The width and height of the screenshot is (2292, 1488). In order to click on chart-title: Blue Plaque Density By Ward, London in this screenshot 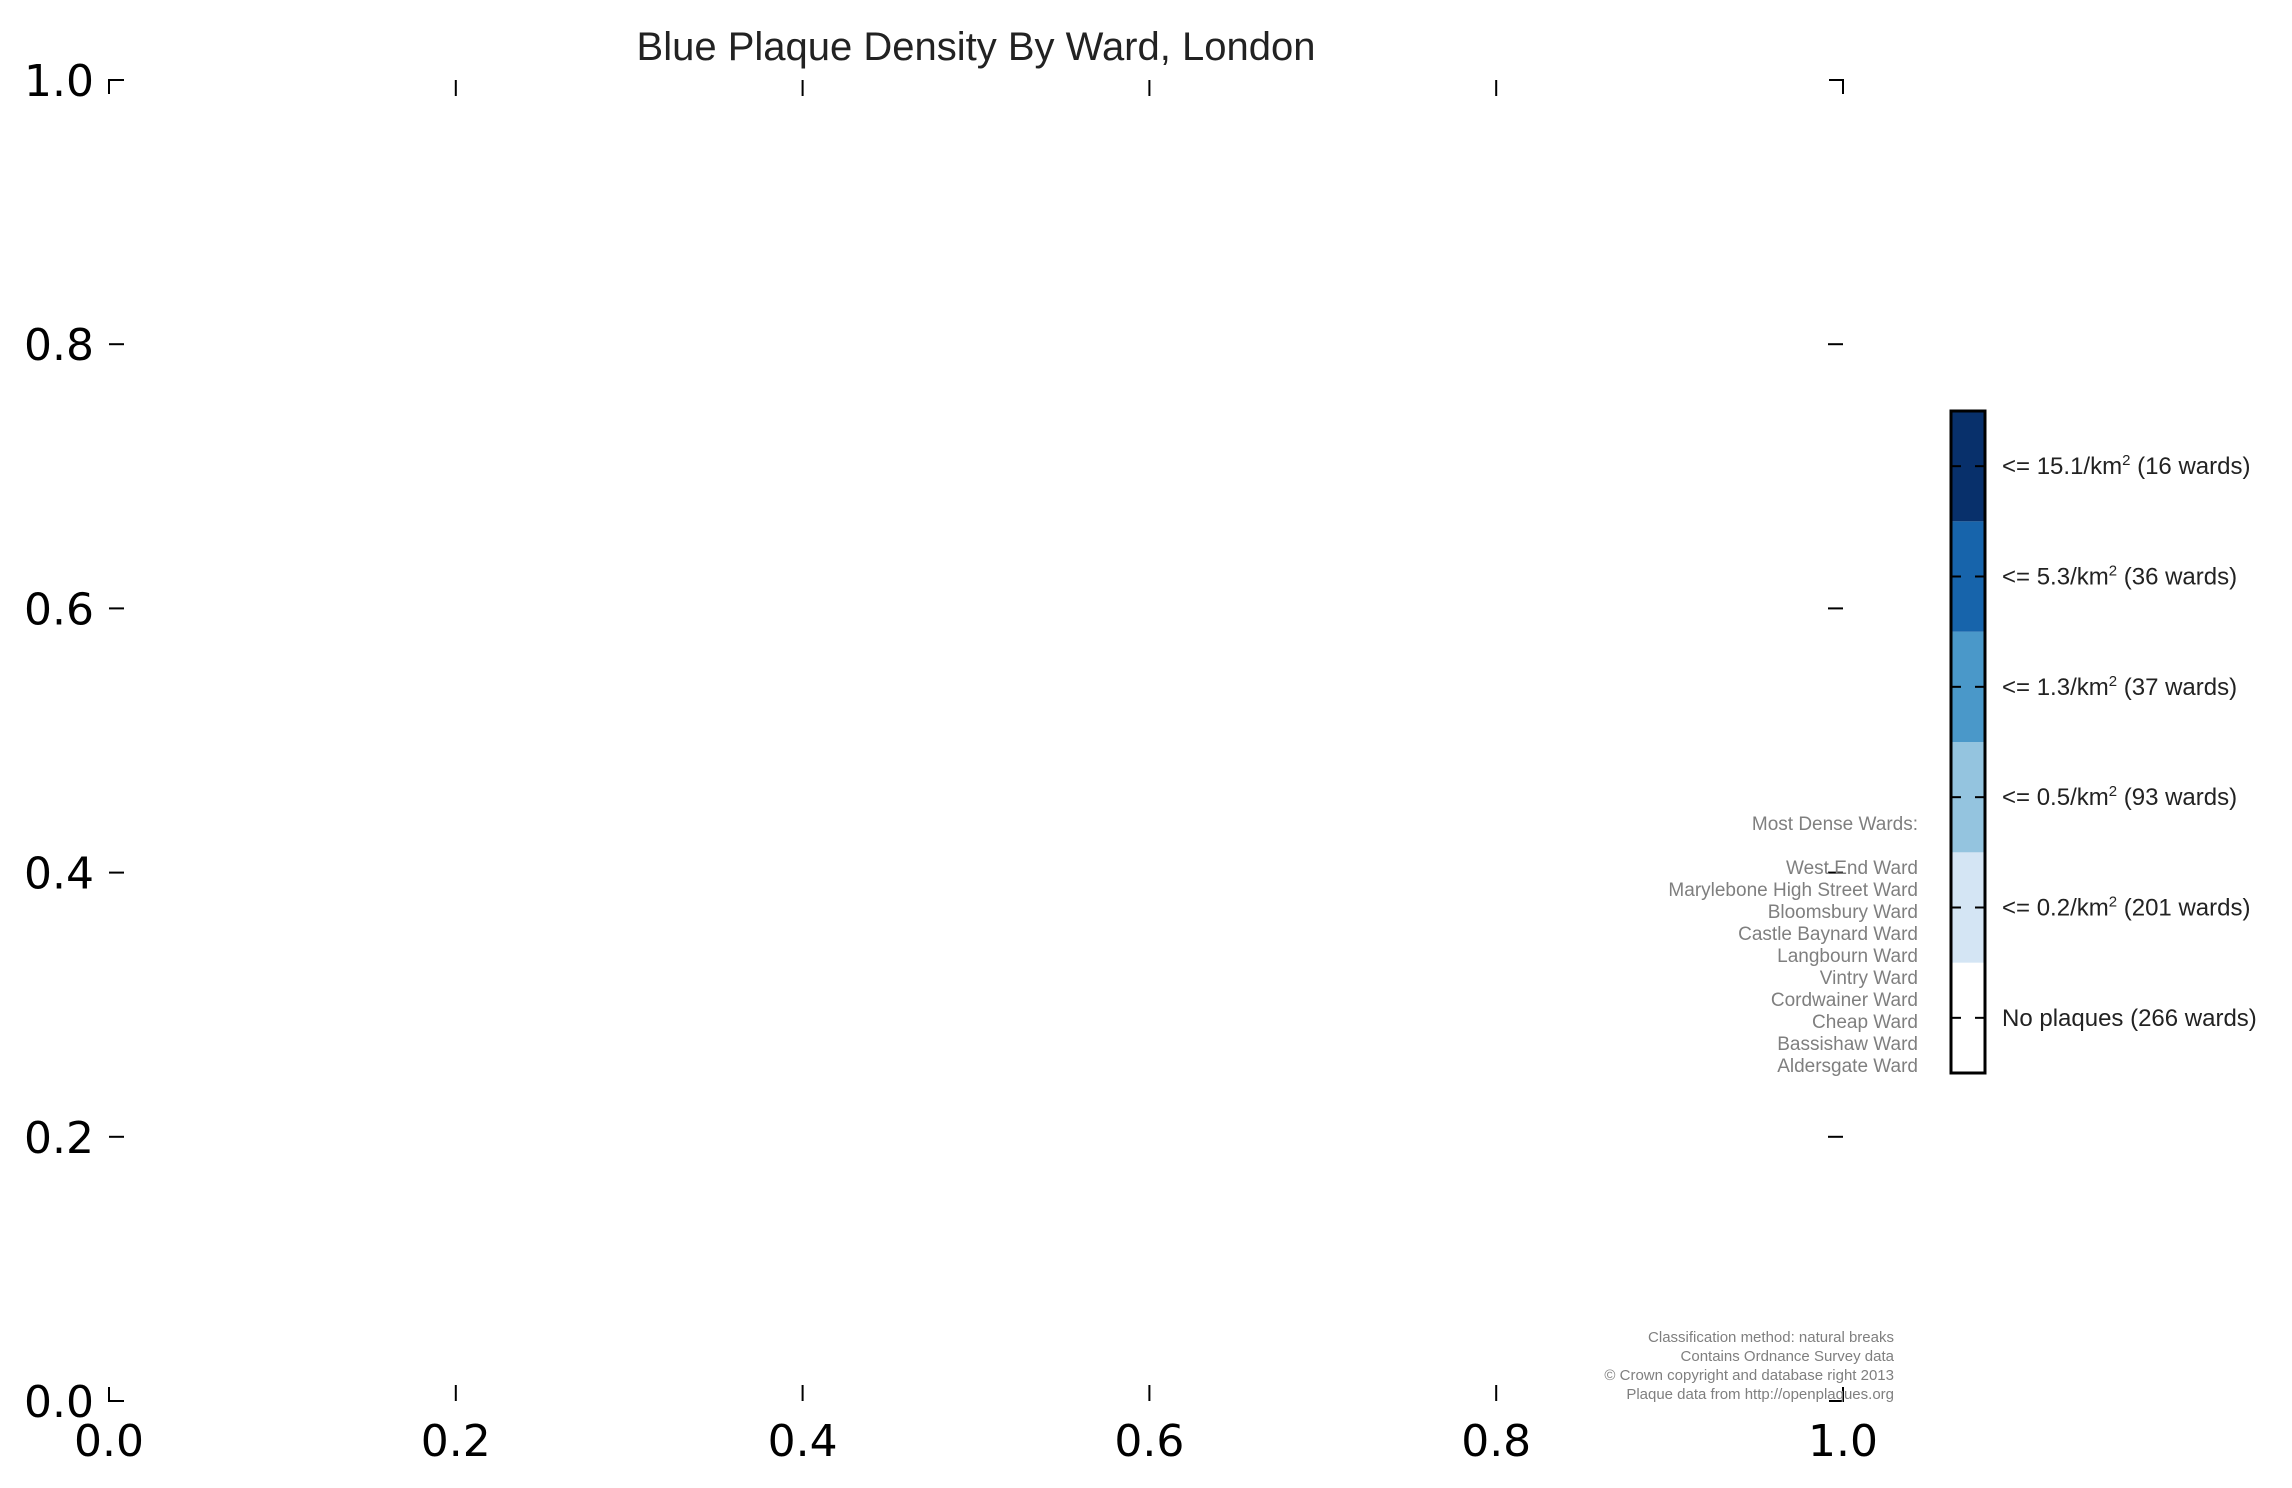, I will do `click(976, 47)`.